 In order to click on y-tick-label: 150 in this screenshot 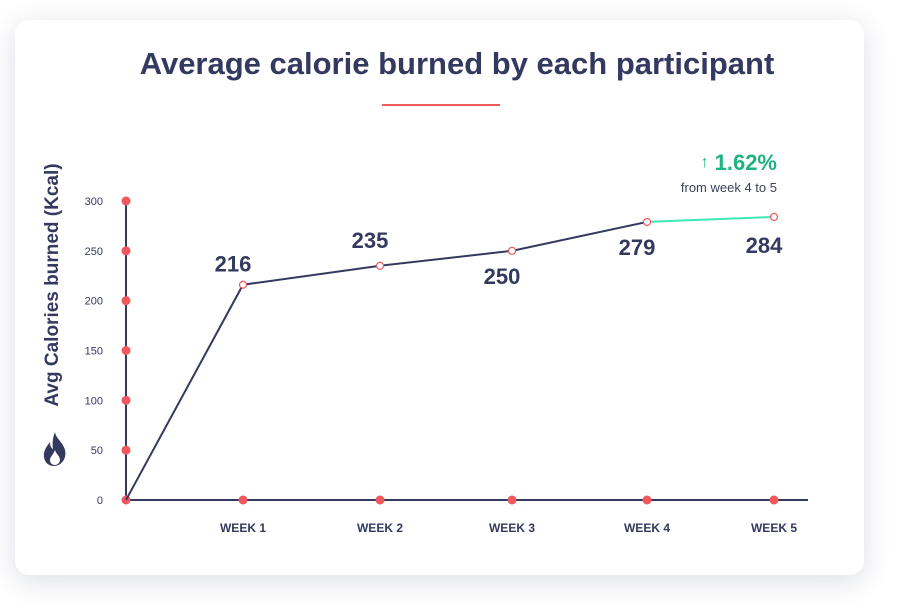, I will do `click(94, 352)`.